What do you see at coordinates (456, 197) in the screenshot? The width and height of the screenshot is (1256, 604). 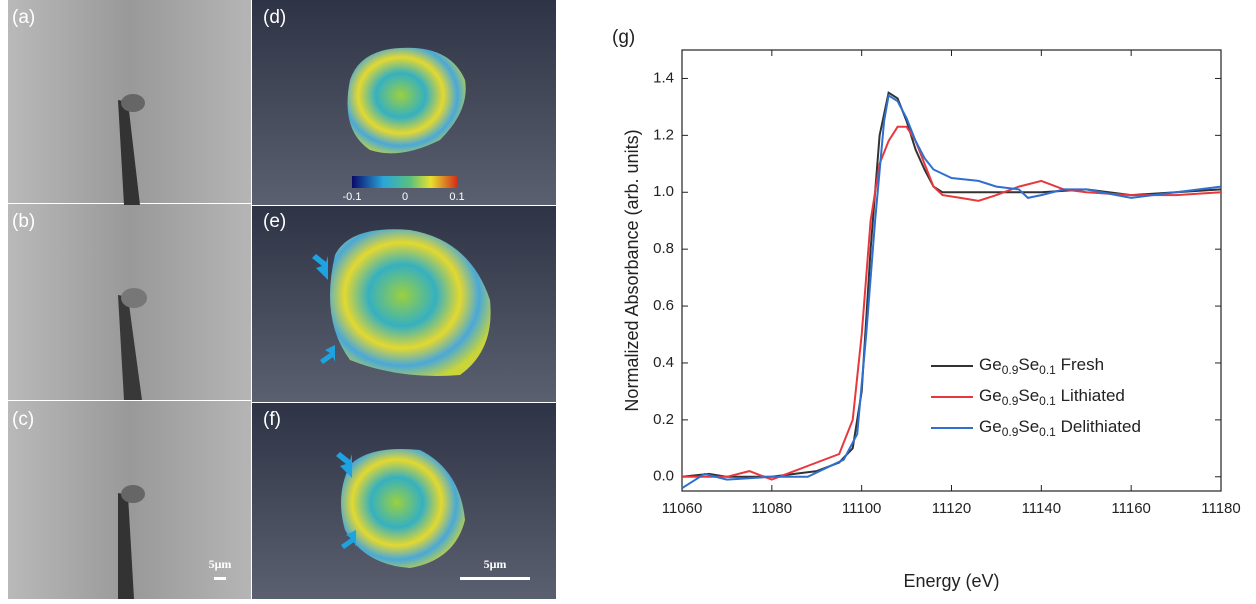 I see `colorbar-tick-label: 0.1` at bounding box center [456, 197].